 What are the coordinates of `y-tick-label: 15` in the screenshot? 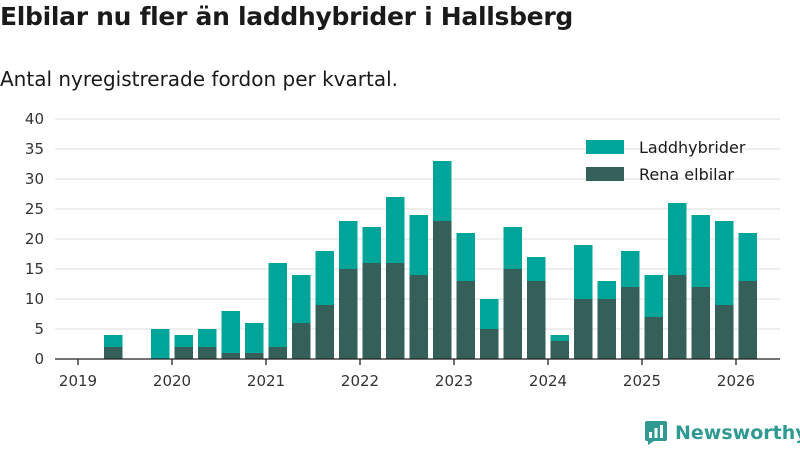 It's located at (34, 269).